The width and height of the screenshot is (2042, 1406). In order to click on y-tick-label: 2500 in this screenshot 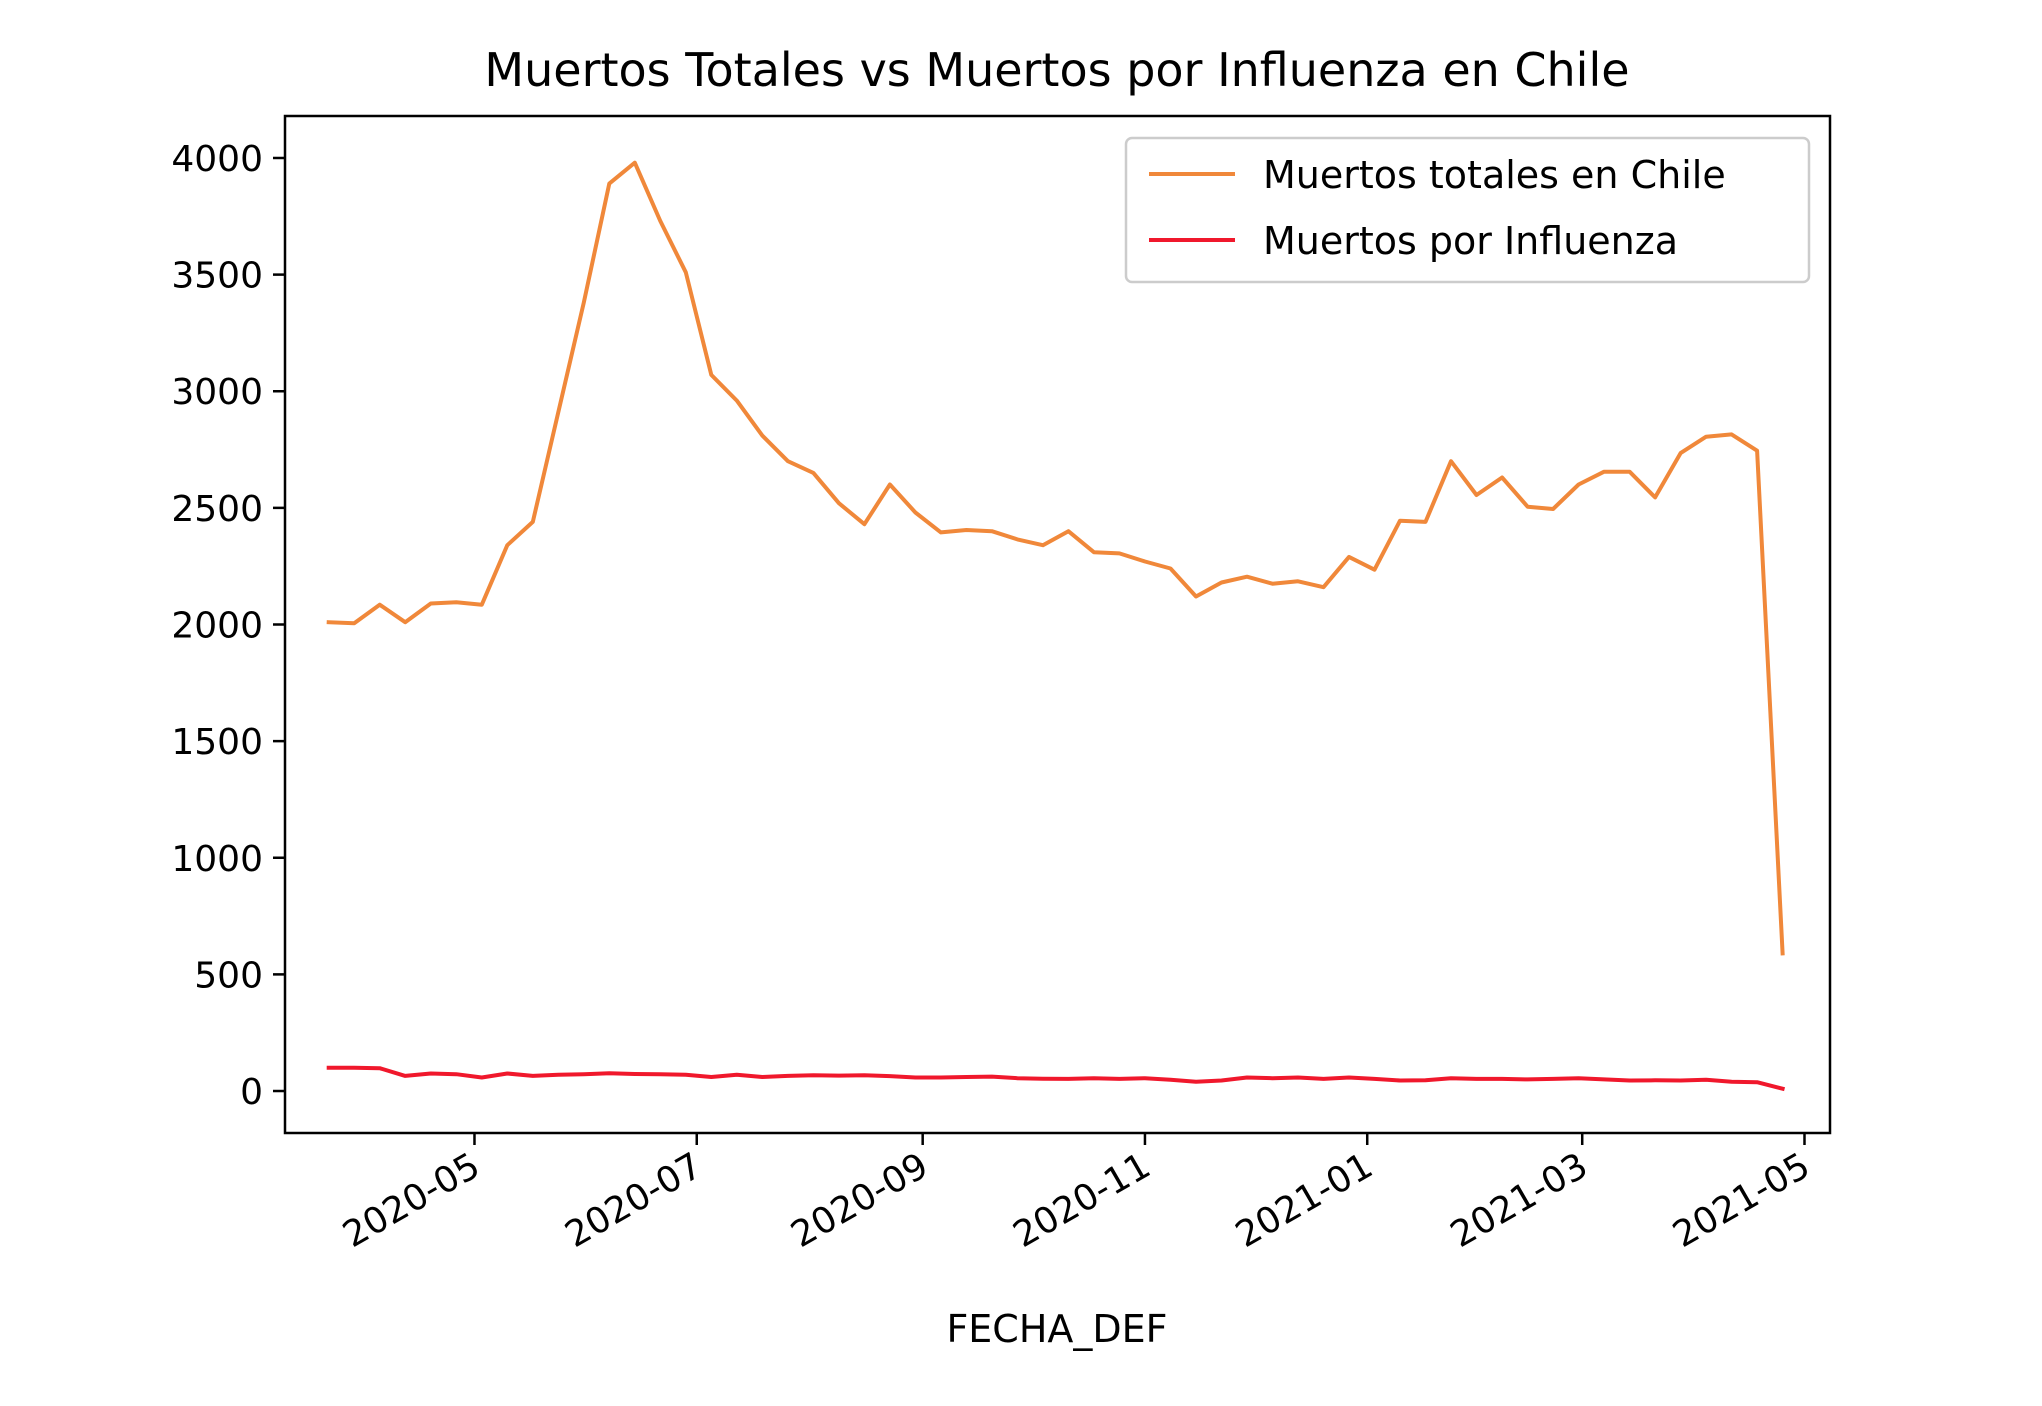, I will do `click(217, 509)`.